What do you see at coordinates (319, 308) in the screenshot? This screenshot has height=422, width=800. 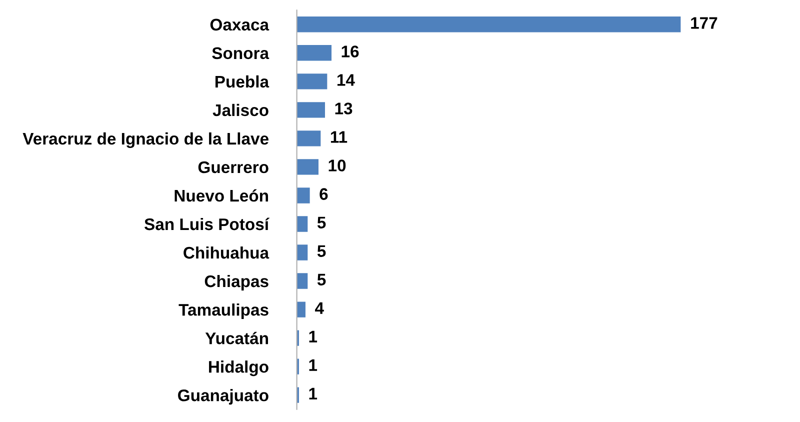 I see `data-label: 4` at bounding box center [319, 308].